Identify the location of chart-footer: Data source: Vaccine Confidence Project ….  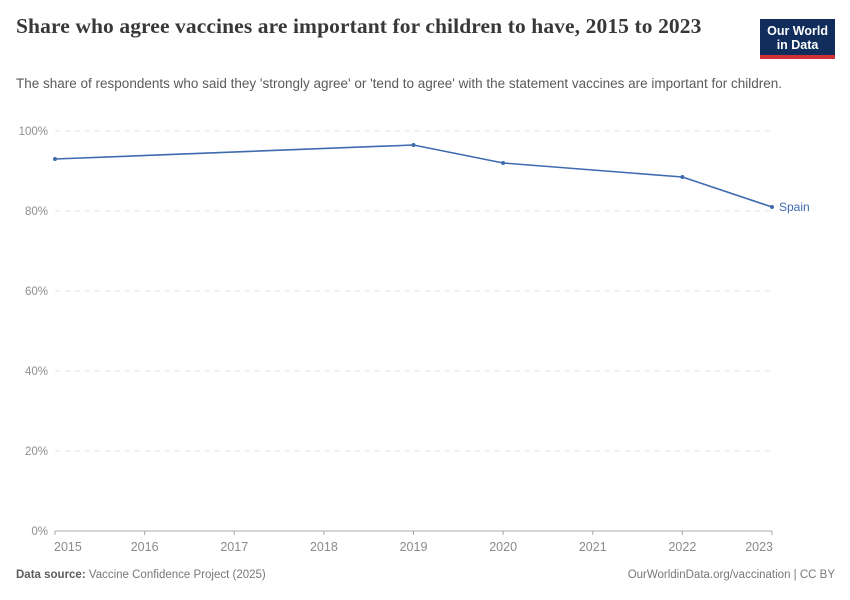
(425, 575).